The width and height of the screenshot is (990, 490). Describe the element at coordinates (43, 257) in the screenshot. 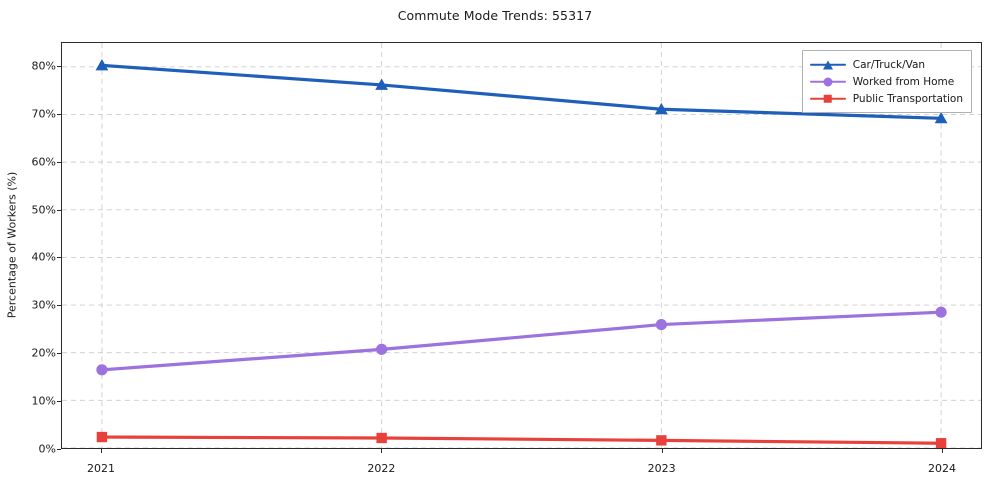

I see `y-tick-label: 40%` at that location.